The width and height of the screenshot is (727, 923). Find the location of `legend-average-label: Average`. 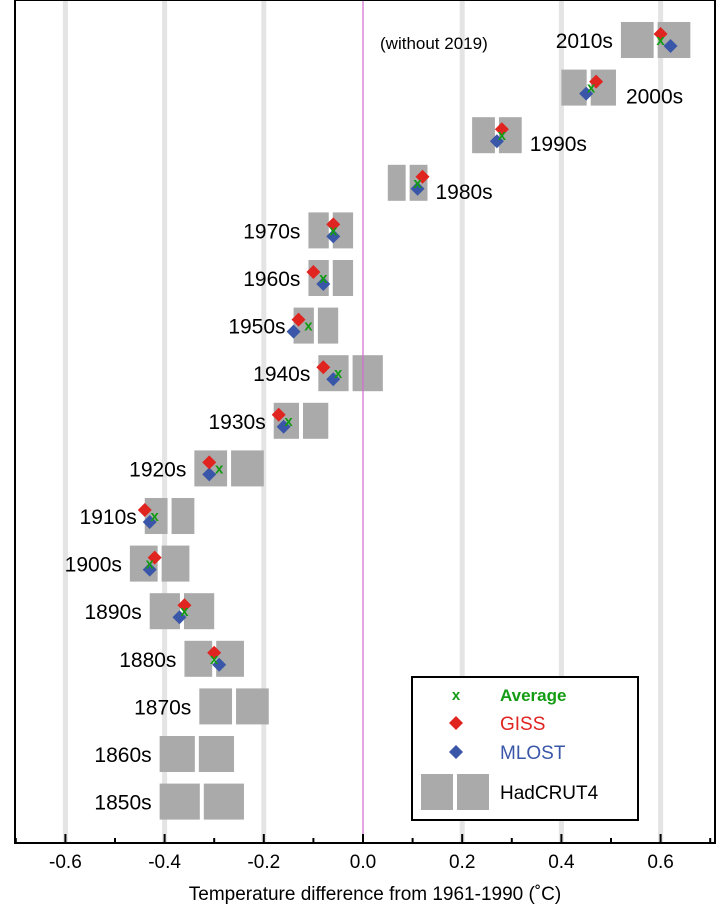

legend-average-label: Average is located at coordinates (533, 695).